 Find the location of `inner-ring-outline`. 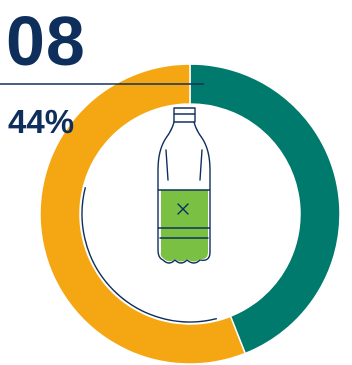

inner-ring-outline is located at coordinates (149, 254).